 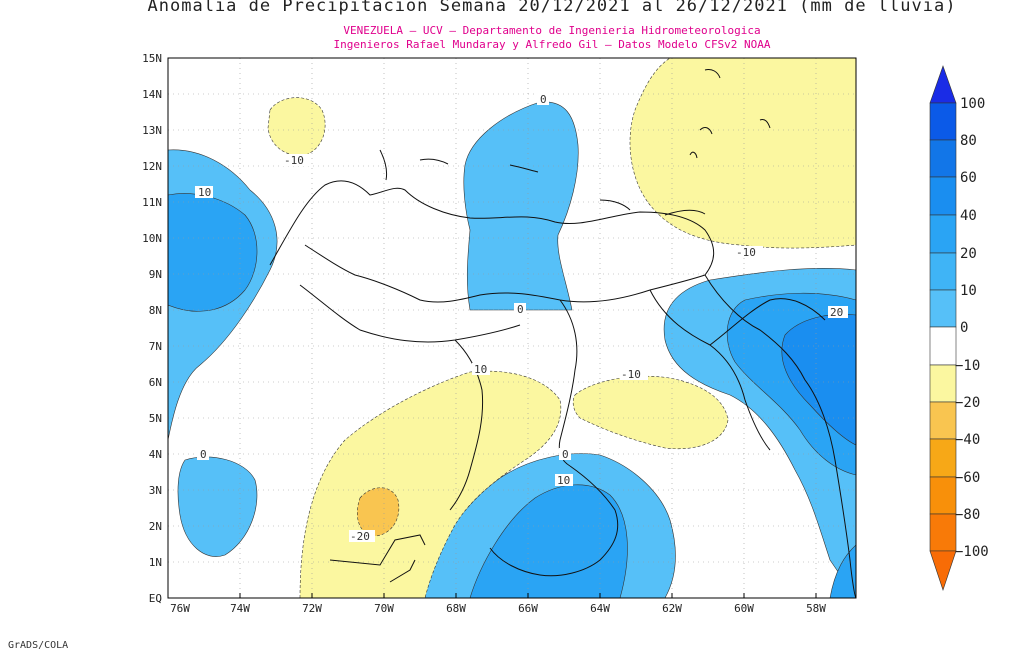 What do you see at coordinates (968, 254) in the screenshot?
I see `legend-label: 20` at bounding box center [968, 254].